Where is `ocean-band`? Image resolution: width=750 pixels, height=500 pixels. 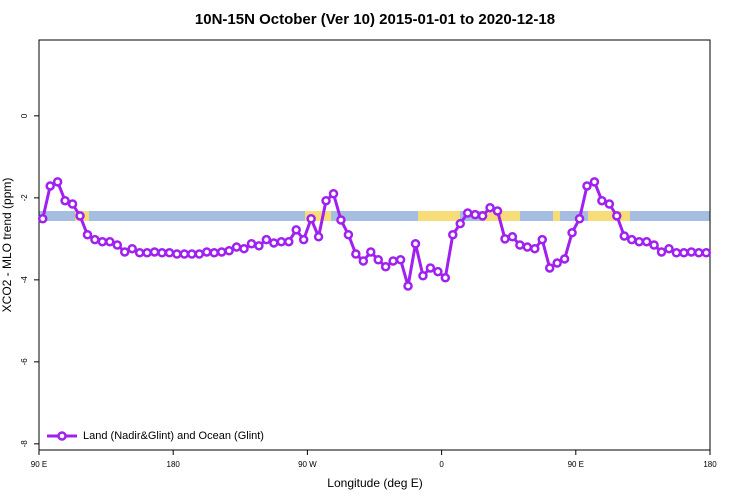
ocean-band is located at coordinates (374, 216).